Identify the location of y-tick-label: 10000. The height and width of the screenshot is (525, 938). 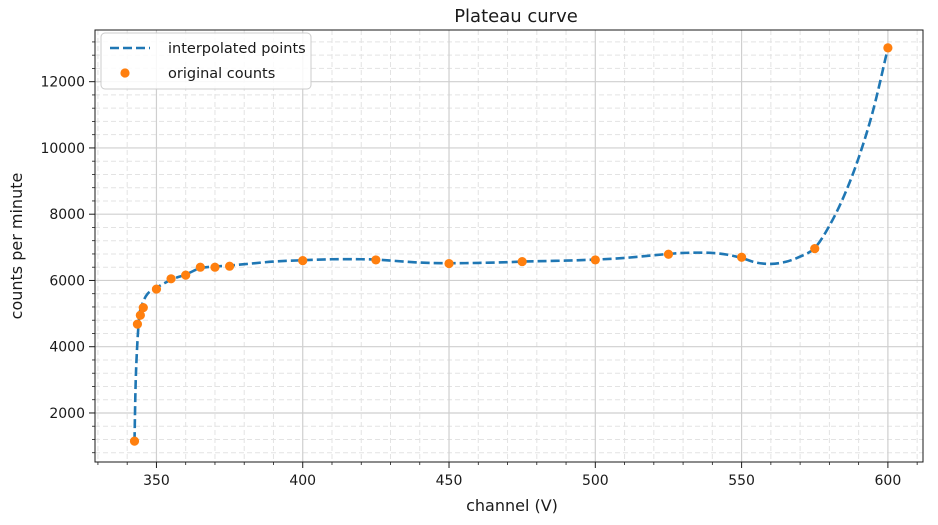
(62, 149).